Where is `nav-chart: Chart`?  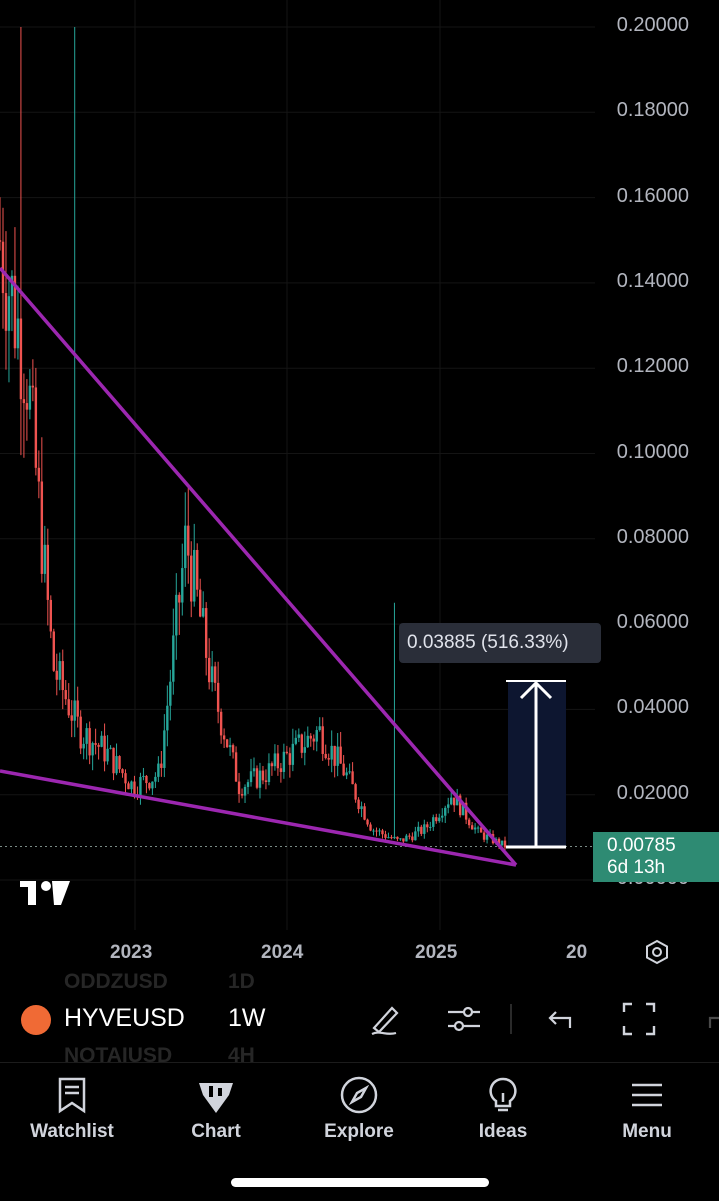
nav-chart: Chart is located at coordinates (216, 1103).